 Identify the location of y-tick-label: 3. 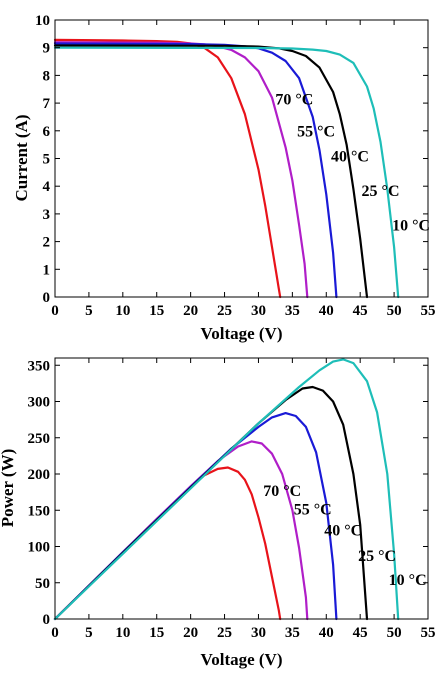
(47, 215).